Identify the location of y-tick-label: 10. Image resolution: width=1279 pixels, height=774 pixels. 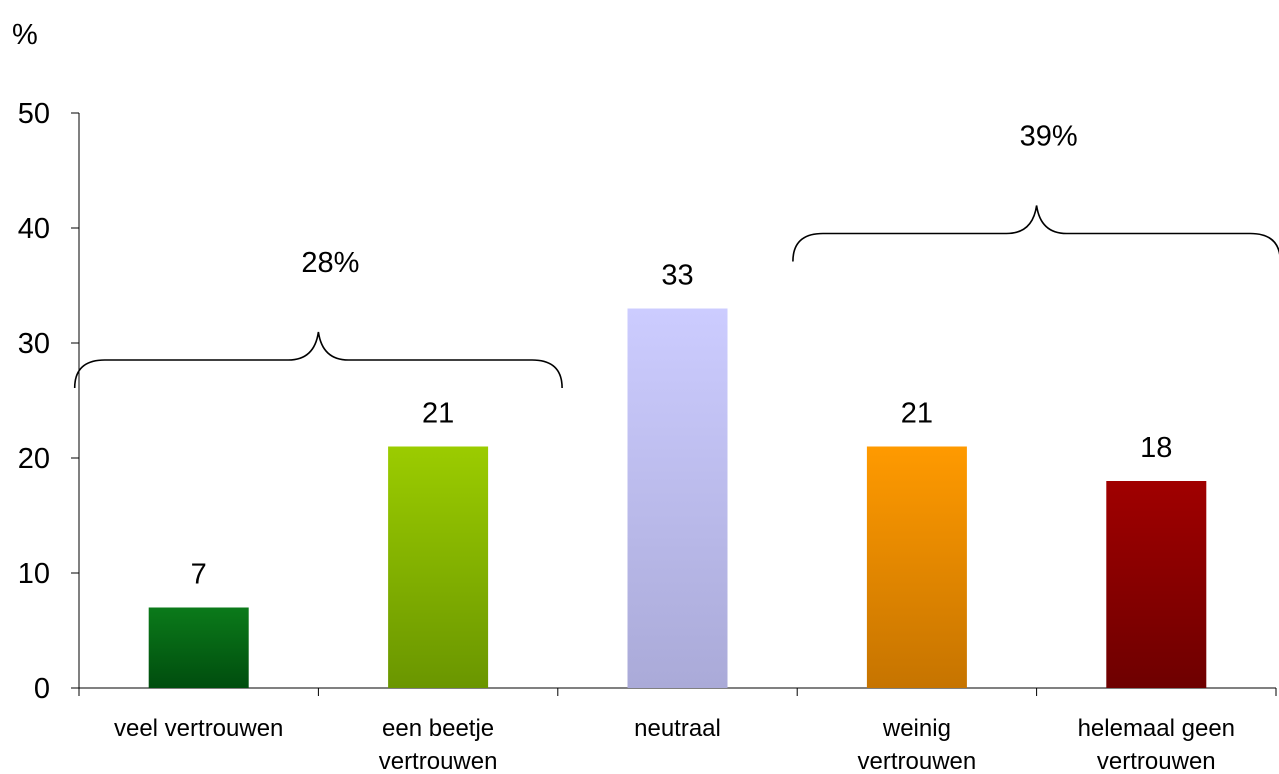
(34, 574).